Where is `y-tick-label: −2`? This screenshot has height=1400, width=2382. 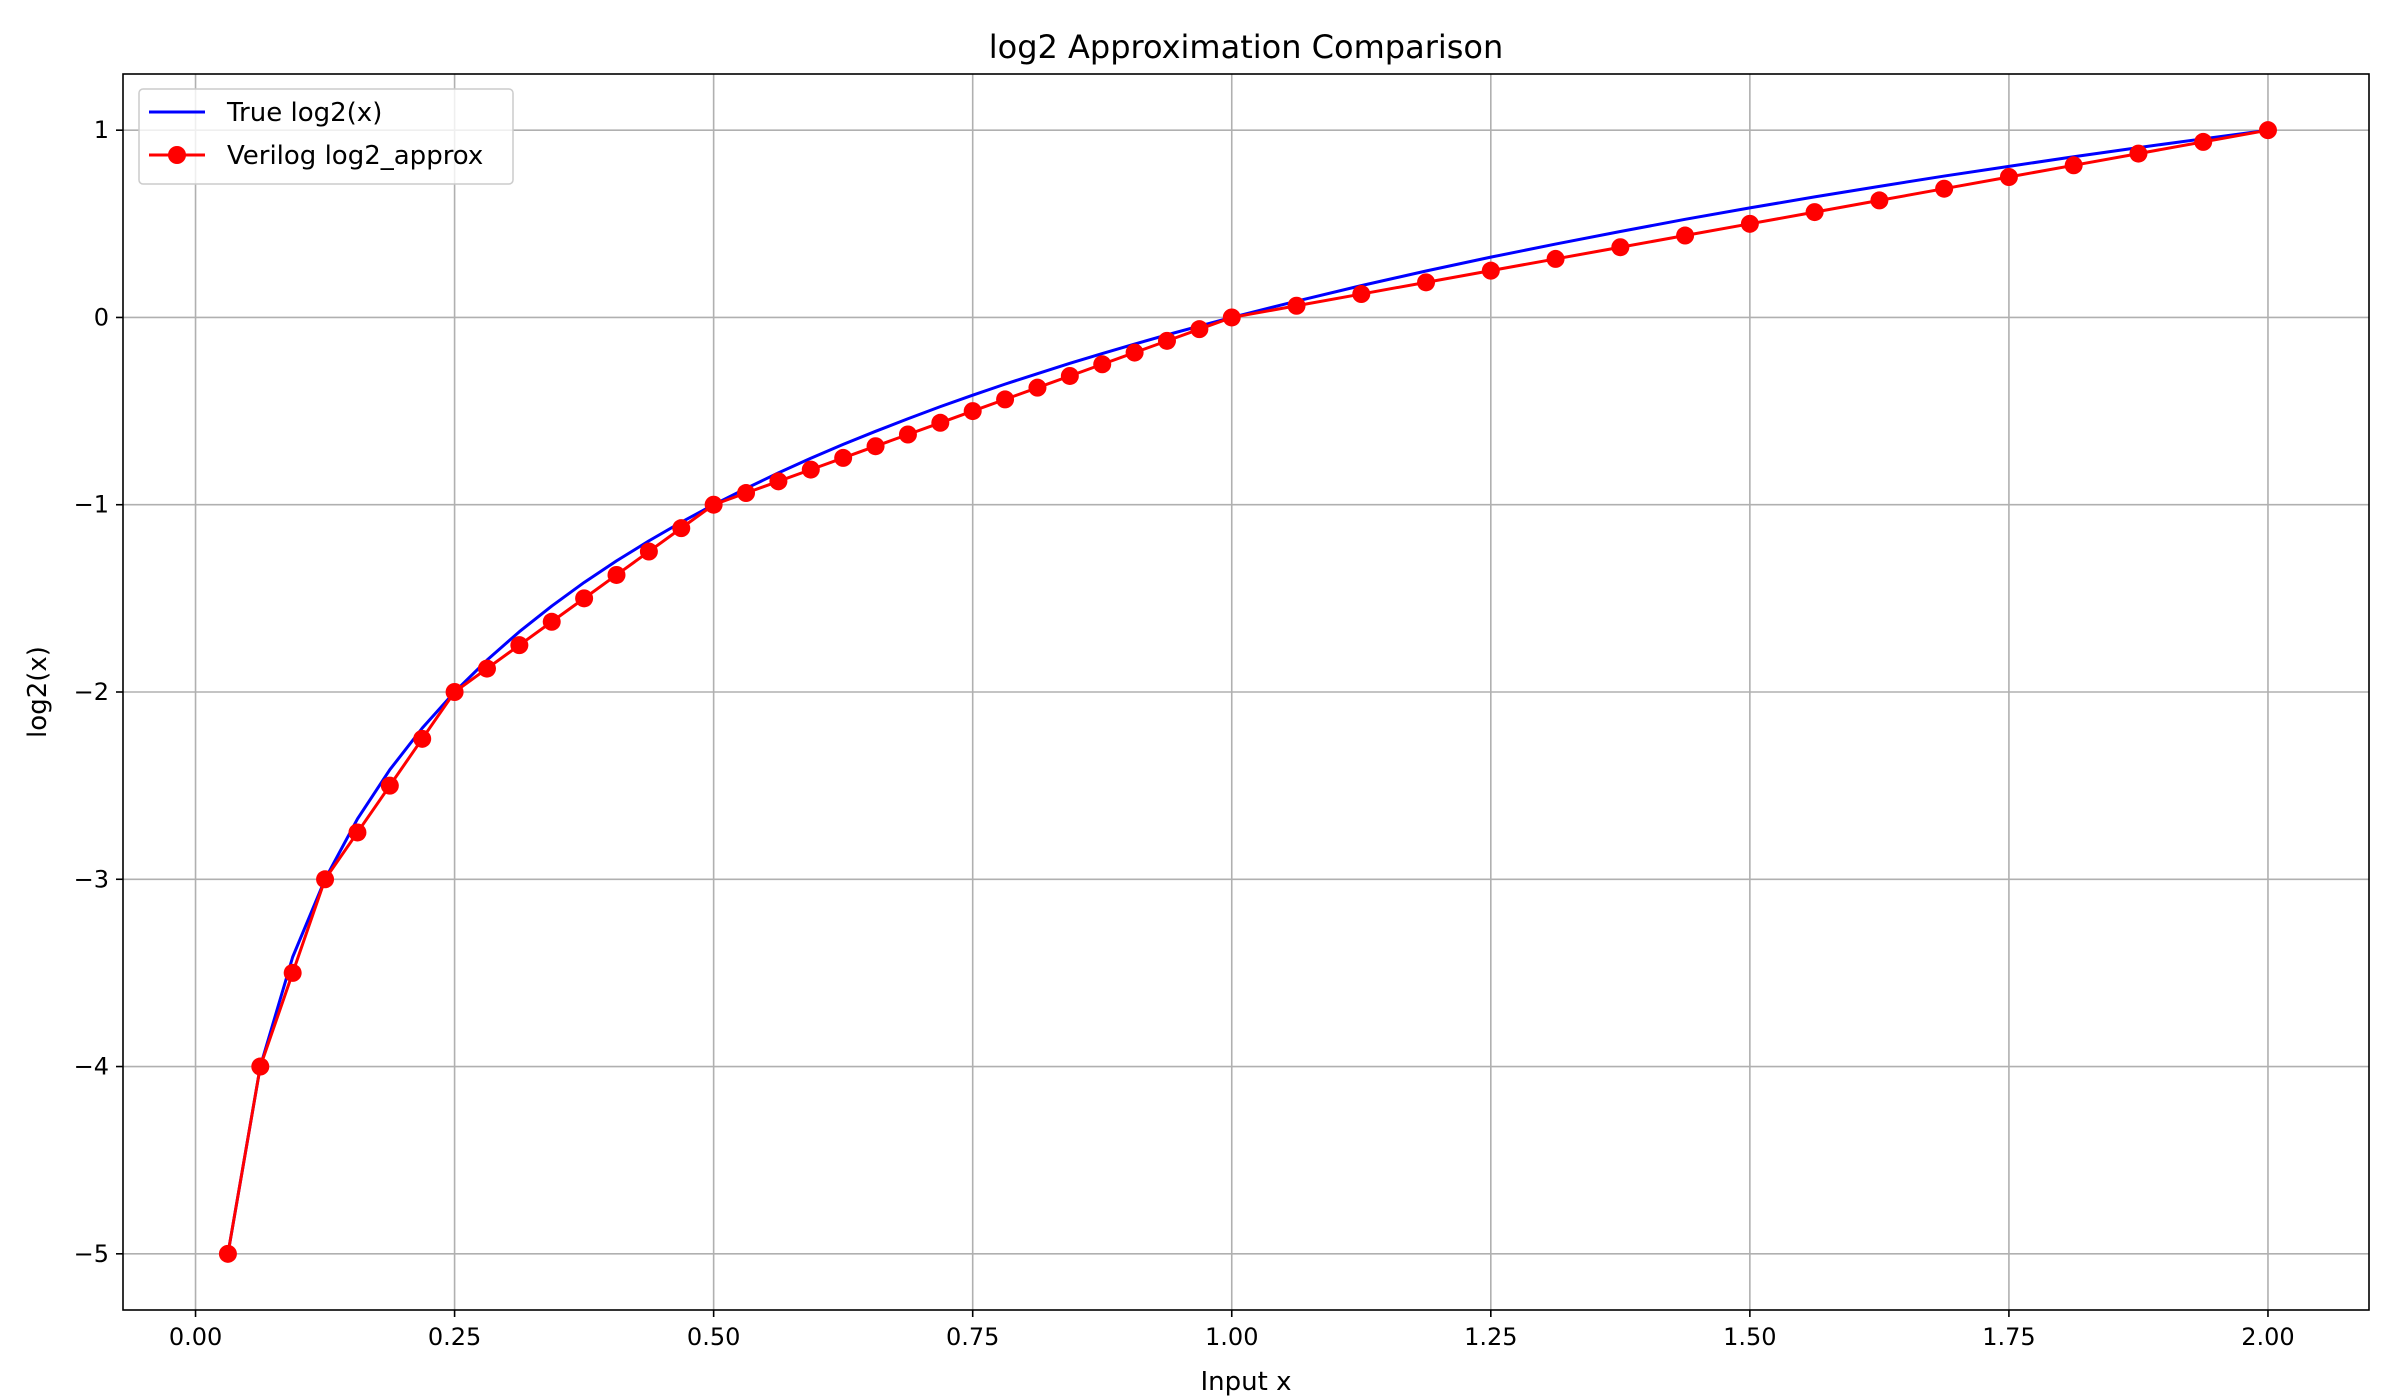 y-tick-label: −2 is located at coordinates (91, 692).